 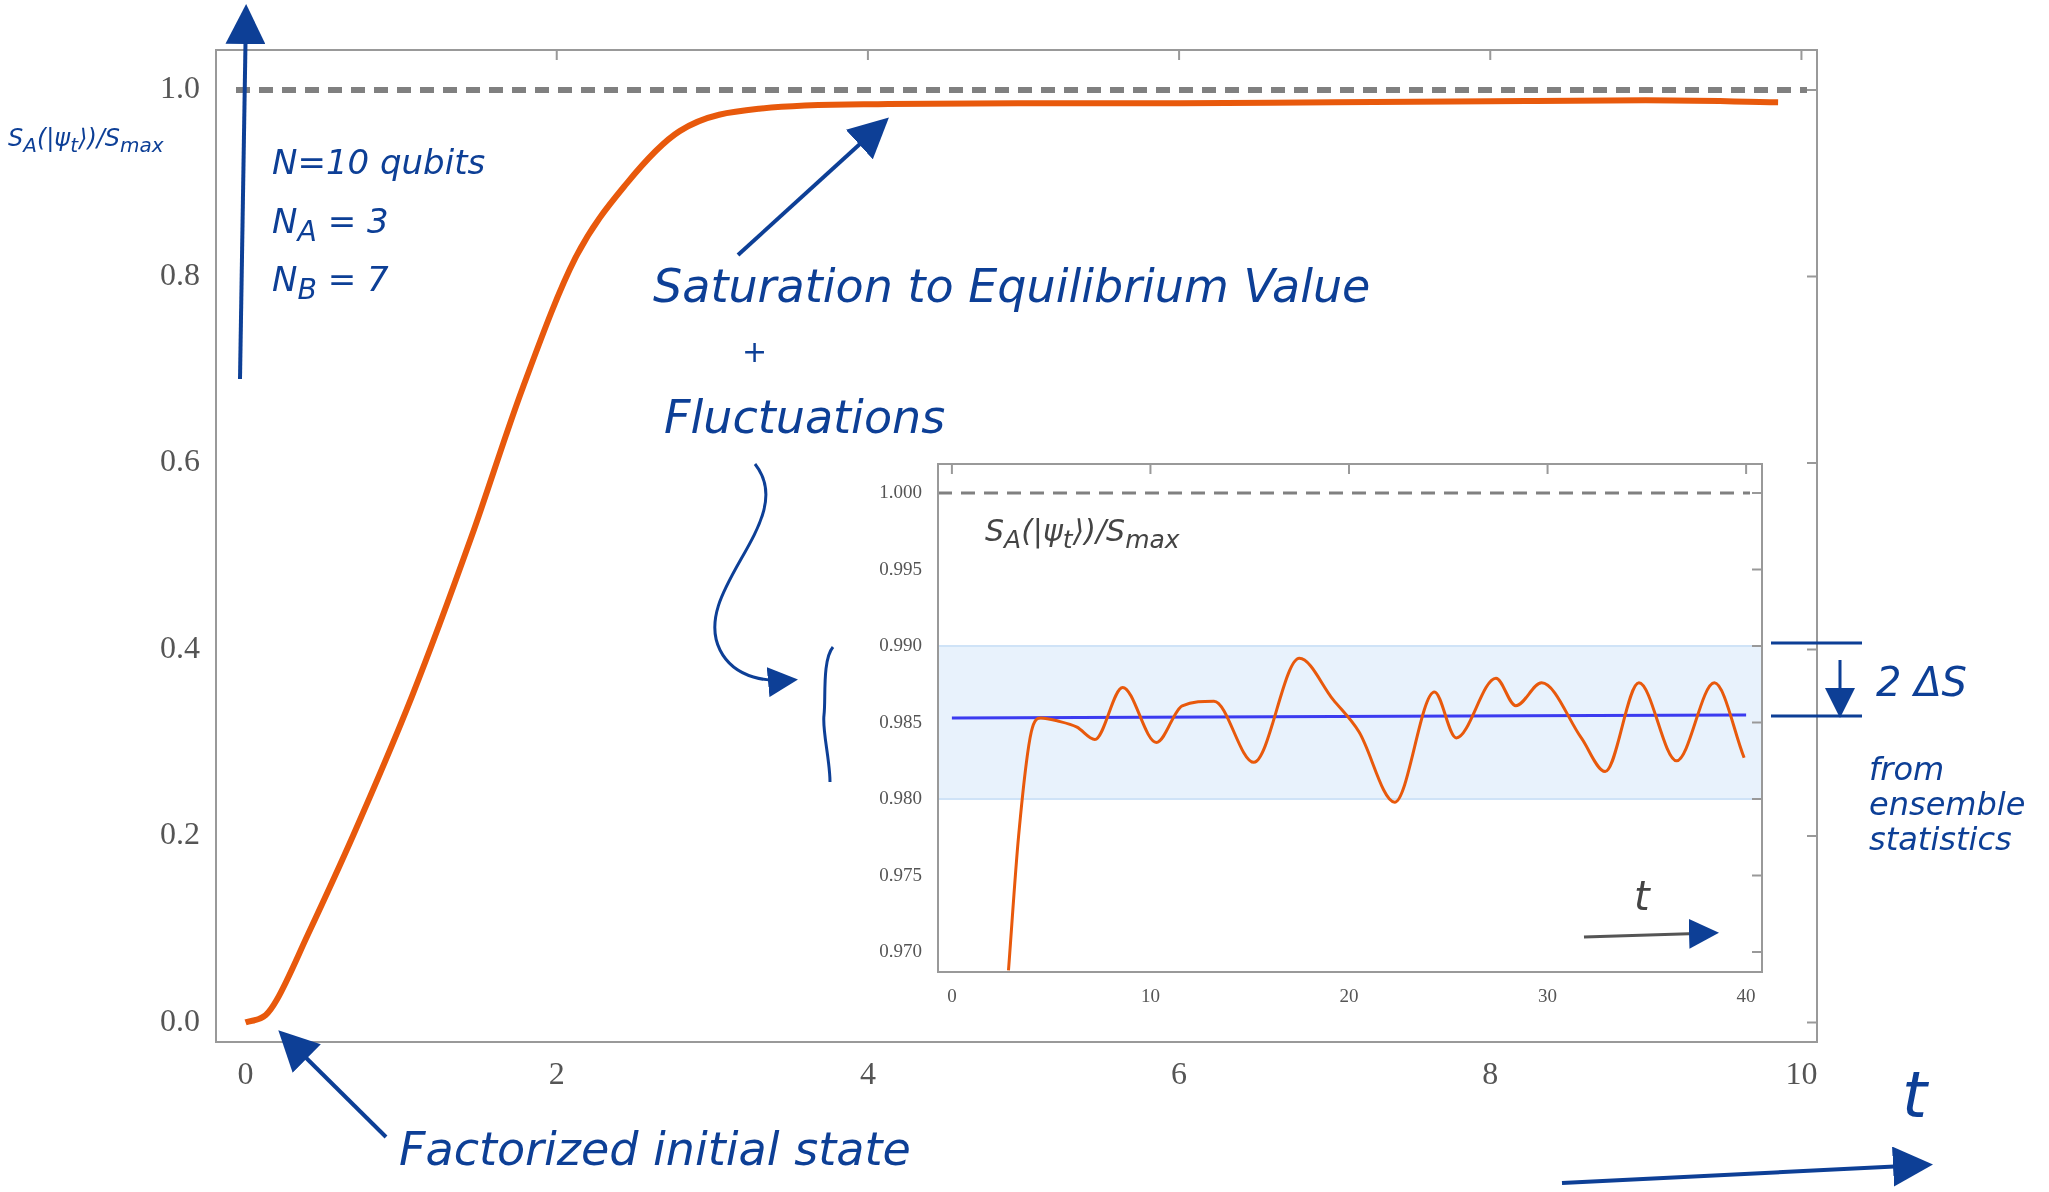 I want to click on y-tick-label: 0.985, so click(x=900, y=721).